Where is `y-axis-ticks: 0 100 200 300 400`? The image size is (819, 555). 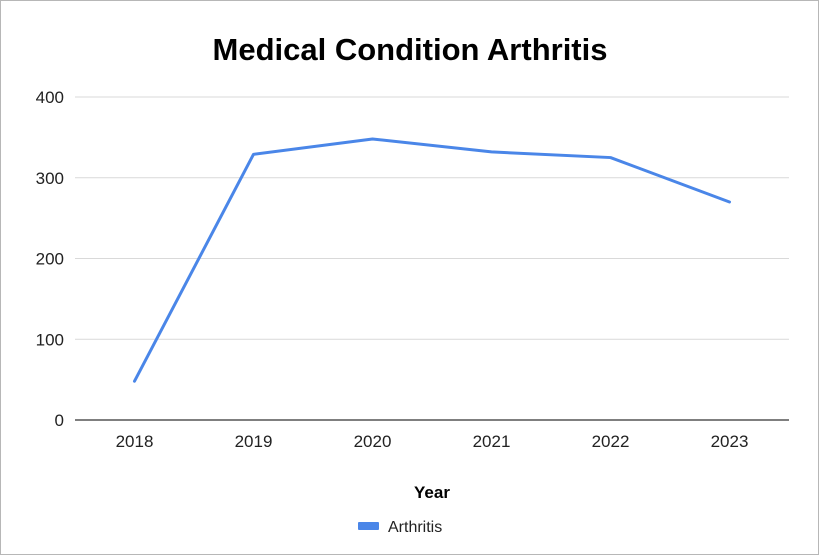 y-axis-ticks: 0 100 200 300 400 is located at coordinates (50, 259).